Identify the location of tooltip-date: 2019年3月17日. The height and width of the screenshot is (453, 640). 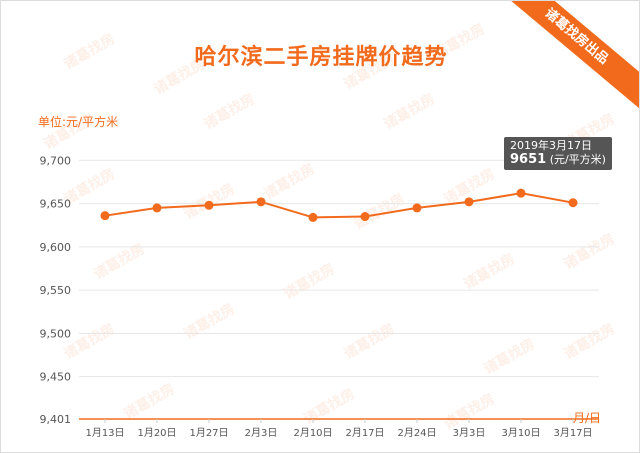
(551, 145).